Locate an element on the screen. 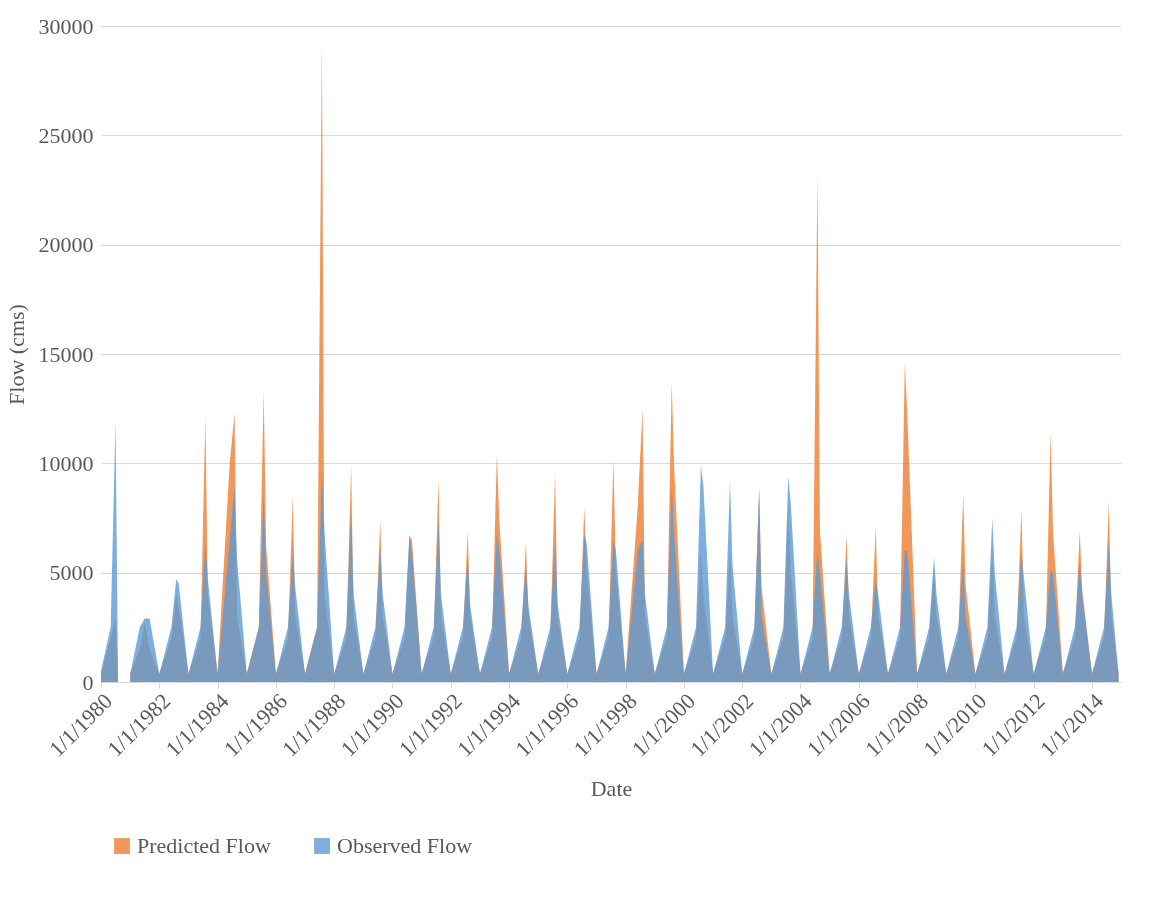 The width and height of the screenshot is (1162, 897). y-tick-label: 25000 is located at coordinates (66, 135).